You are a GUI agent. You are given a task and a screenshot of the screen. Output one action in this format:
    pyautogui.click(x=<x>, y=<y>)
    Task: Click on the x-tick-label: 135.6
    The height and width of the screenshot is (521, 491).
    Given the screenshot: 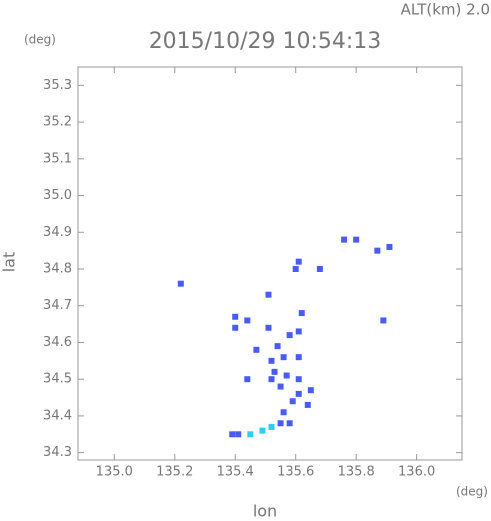 What is the action you would take?
    pyautogui.click(x=295, y=472)
    